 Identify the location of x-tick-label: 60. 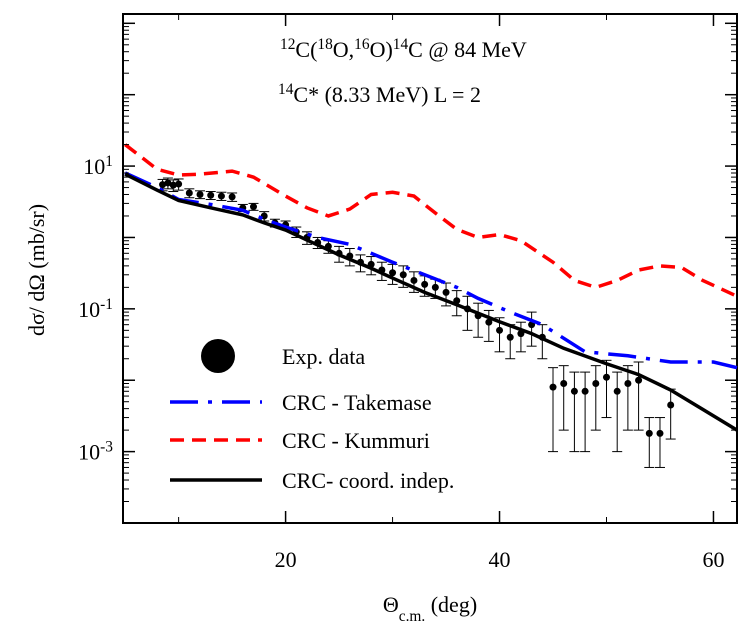
(713, 559).